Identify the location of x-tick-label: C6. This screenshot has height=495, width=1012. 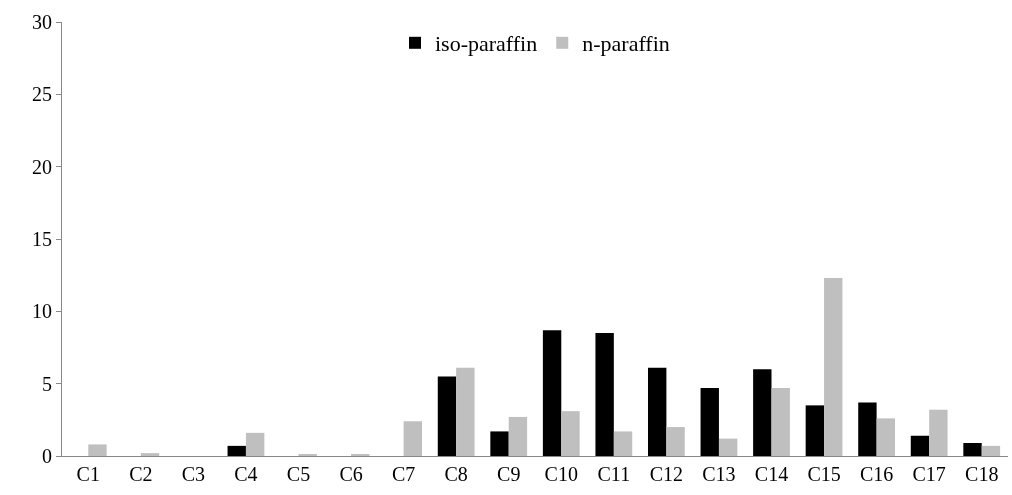
(351, 474).